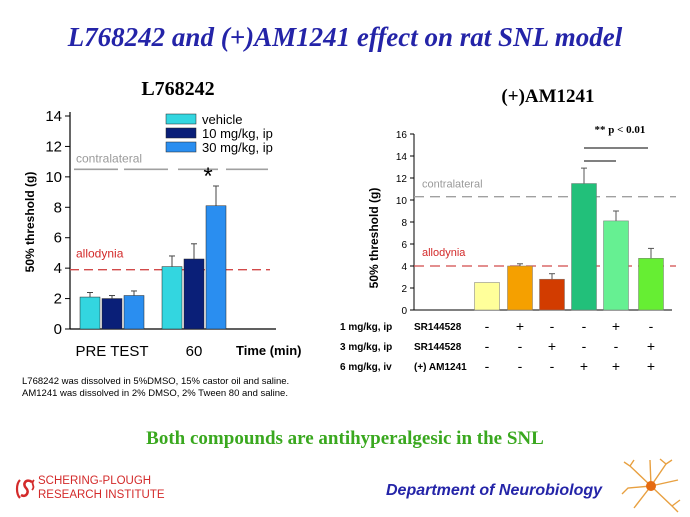  What do you see at coordinates (207, 176) in the screenshot?
I see `significance-star: *` at bounding box center [207, 176].